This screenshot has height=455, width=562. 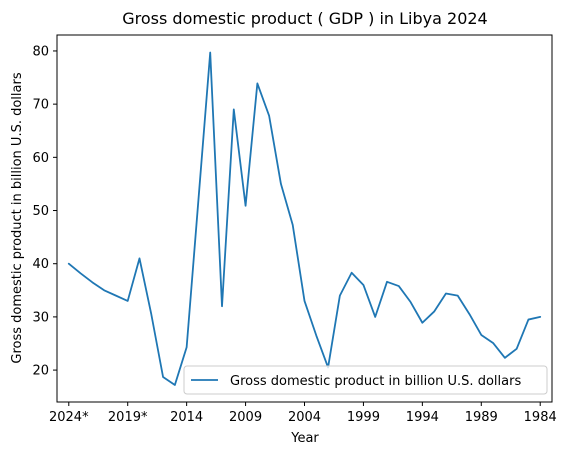 What do you see at coordinates (540, 417) in the screenshot?
I see `x-tick-label: 1984` at bounding box center [540, 417].